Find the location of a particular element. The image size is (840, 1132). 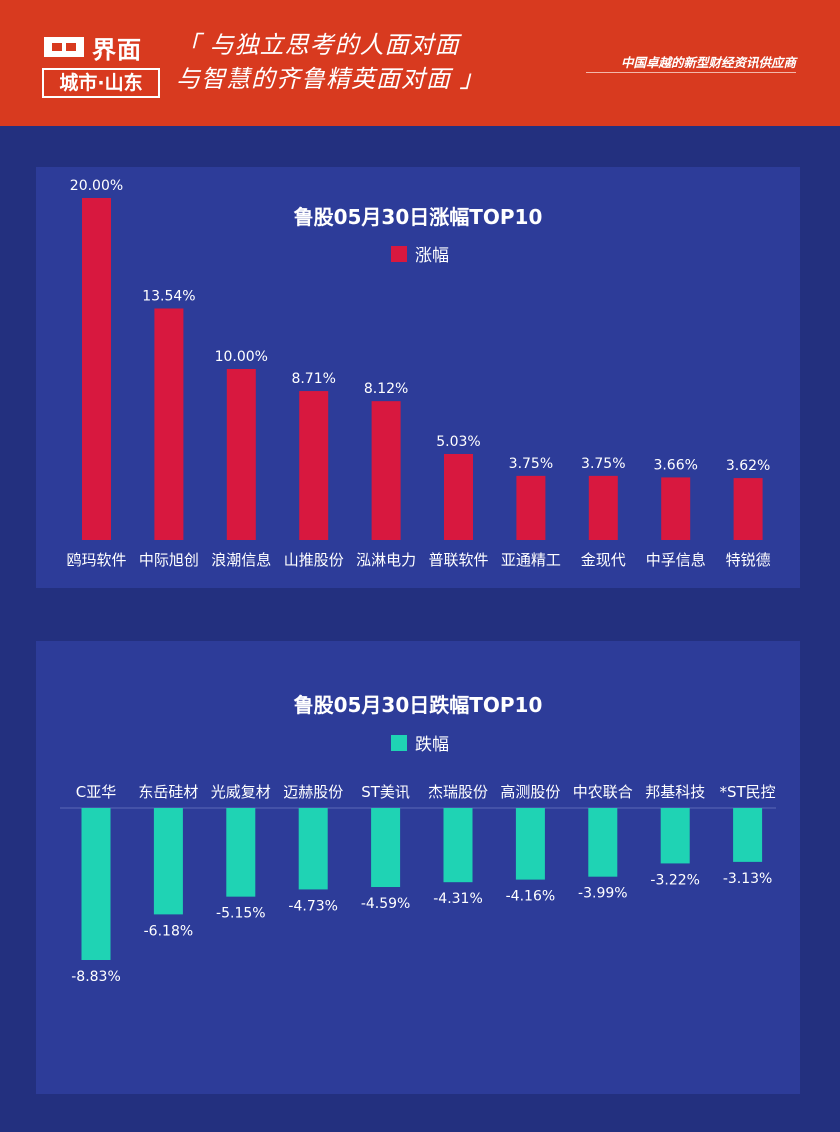

value-label: 8.71% is located at coordinates (313, 379).